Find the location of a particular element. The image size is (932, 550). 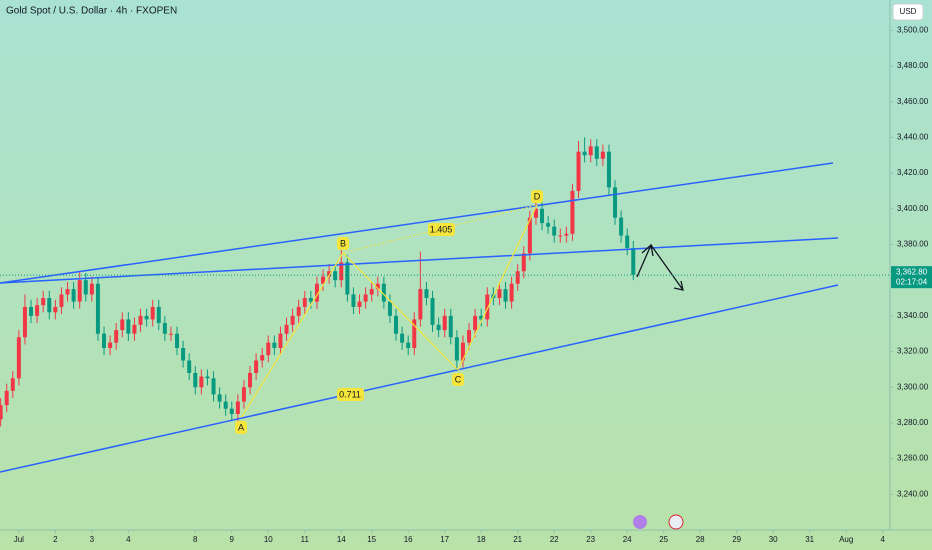

x-tick-label: 11 is located at coordinates (305, 539).